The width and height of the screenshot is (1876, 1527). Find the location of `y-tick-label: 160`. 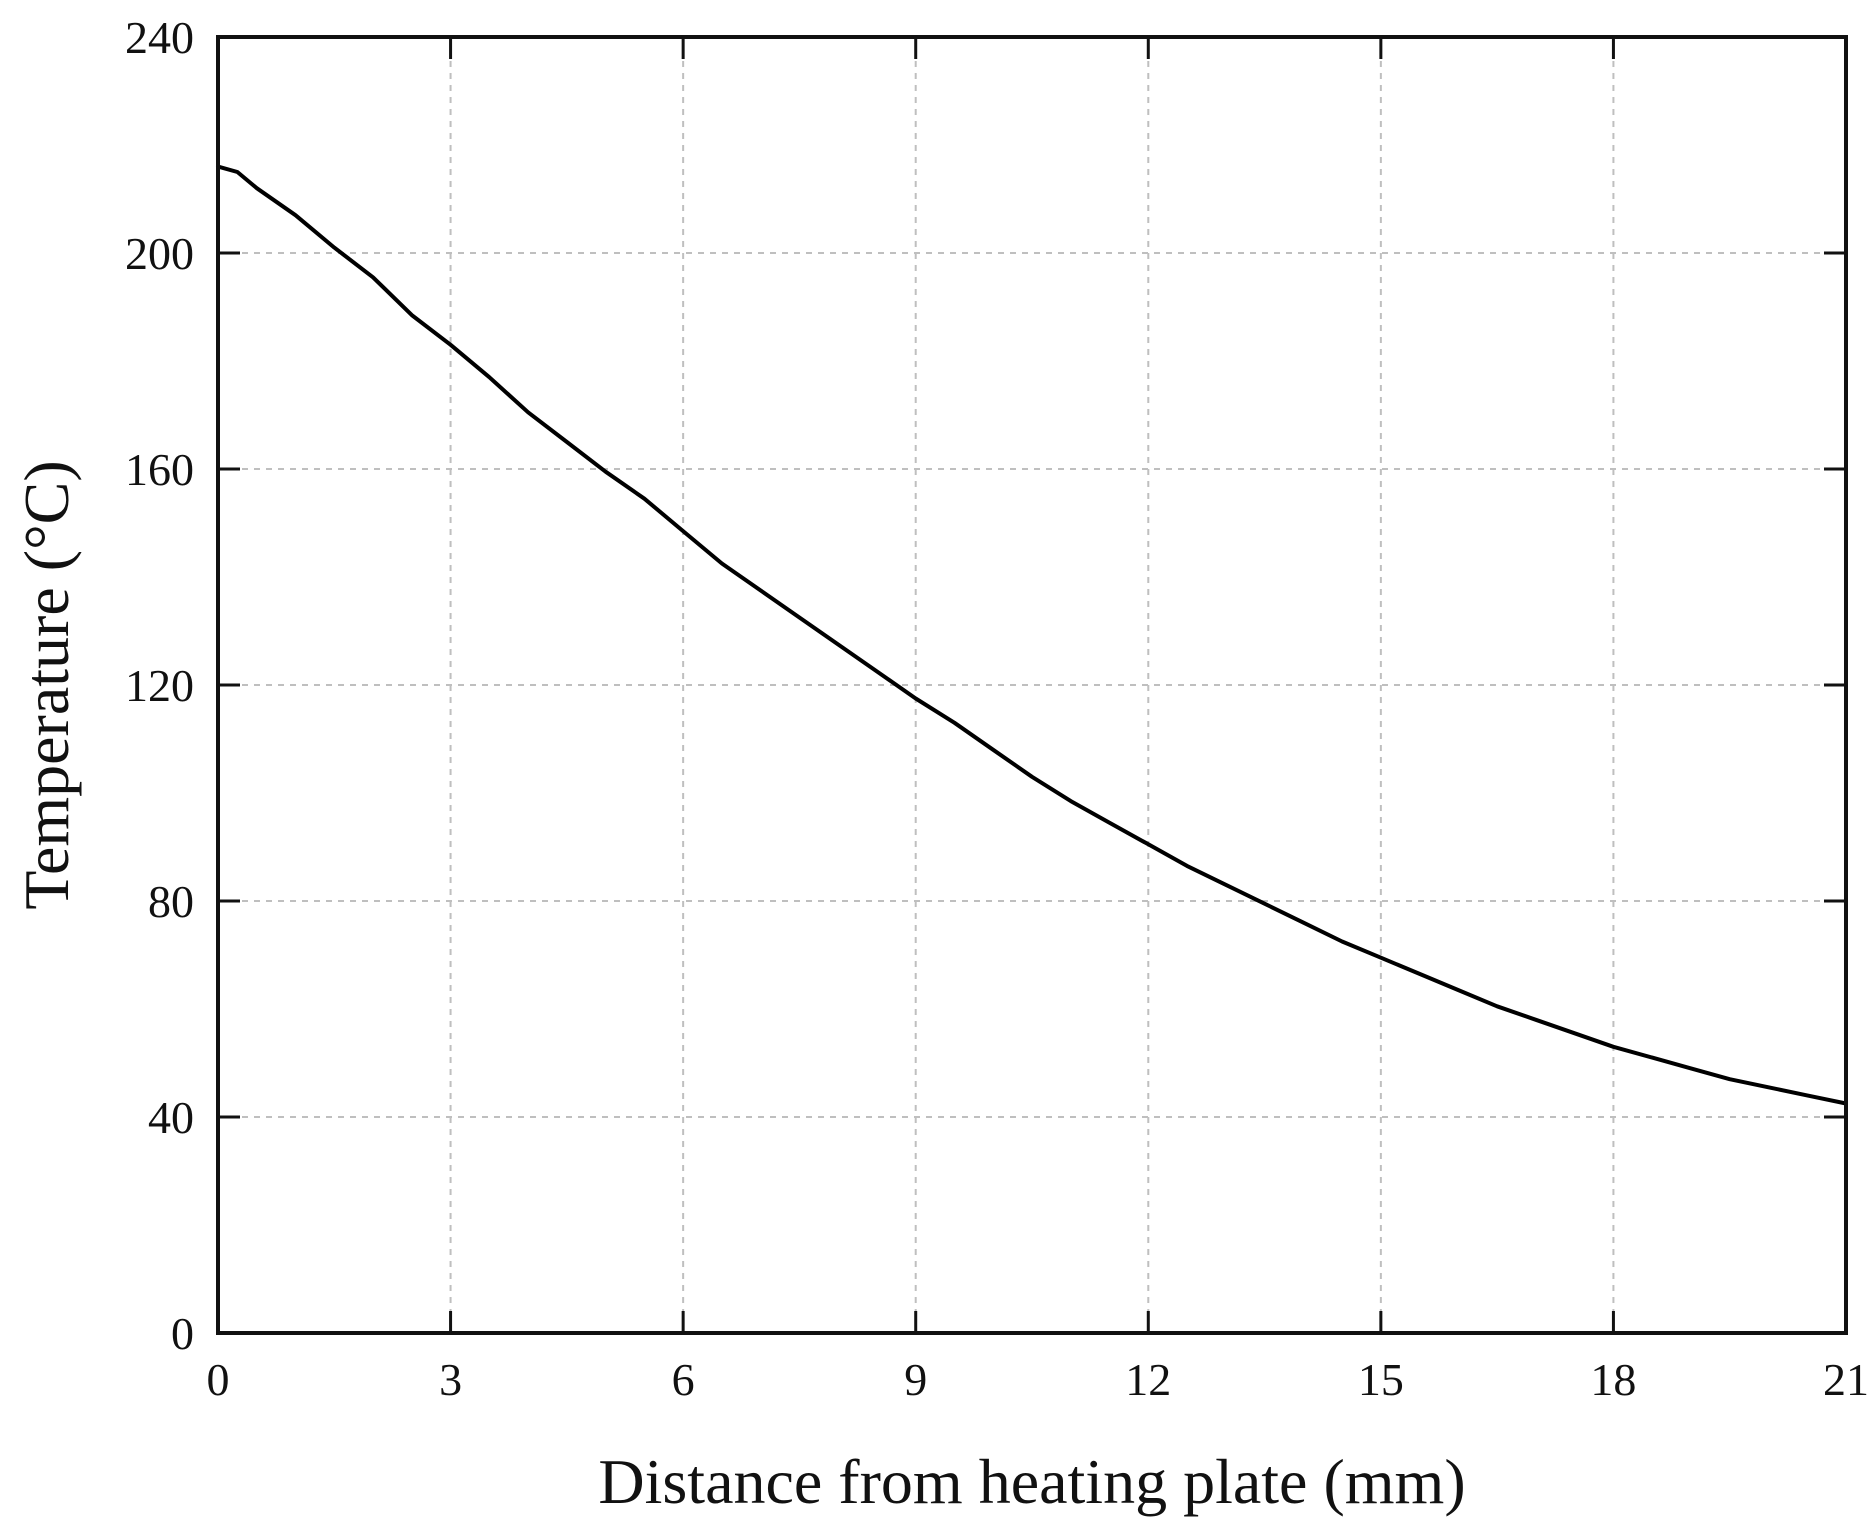

y-tick-label: 160 is located at coordinates (159, 469).